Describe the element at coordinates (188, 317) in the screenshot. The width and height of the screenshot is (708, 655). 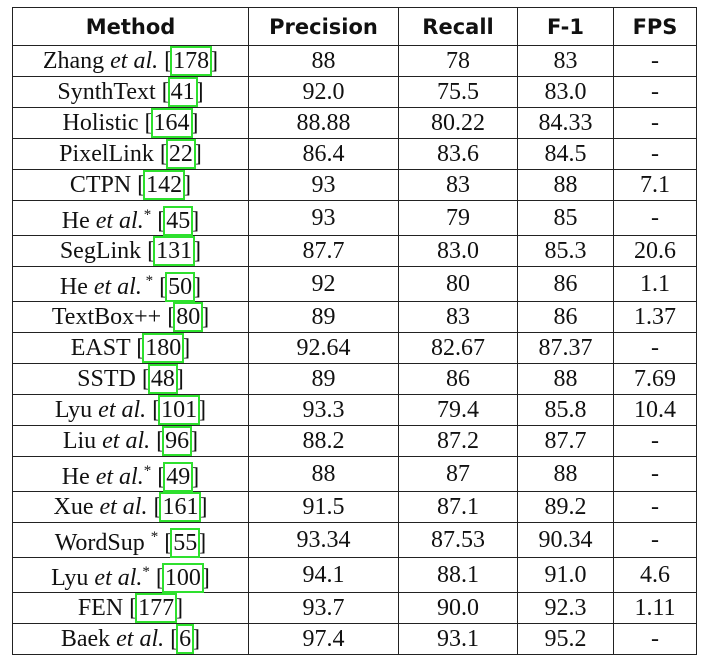
I see `citation: 80` at that location.